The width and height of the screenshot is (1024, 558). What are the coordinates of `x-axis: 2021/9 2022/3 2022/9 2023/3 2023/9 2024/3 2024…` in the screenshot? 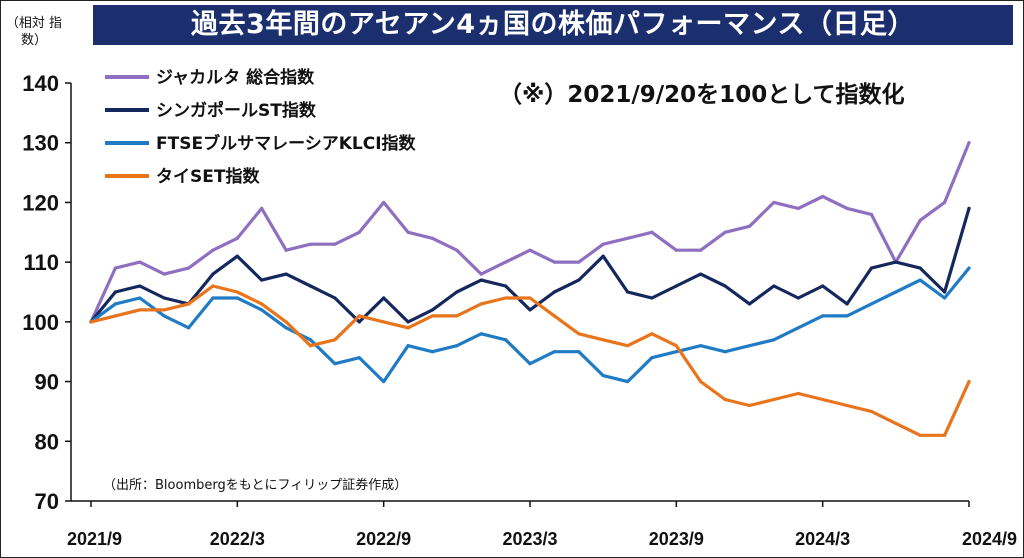 It's located at (542, 524).